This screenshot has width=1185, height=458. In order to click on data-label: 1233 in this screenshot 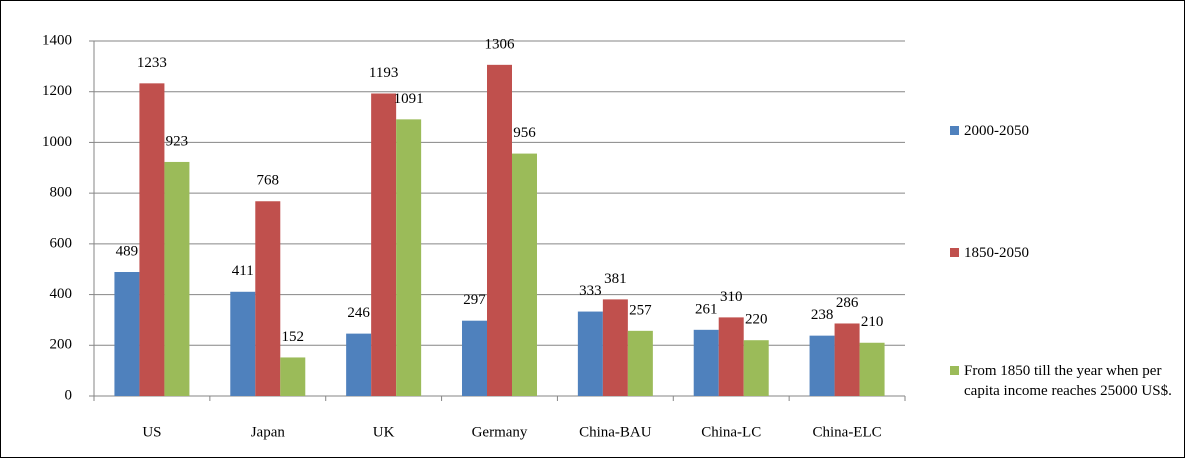, I will do `click(152, 63)`.